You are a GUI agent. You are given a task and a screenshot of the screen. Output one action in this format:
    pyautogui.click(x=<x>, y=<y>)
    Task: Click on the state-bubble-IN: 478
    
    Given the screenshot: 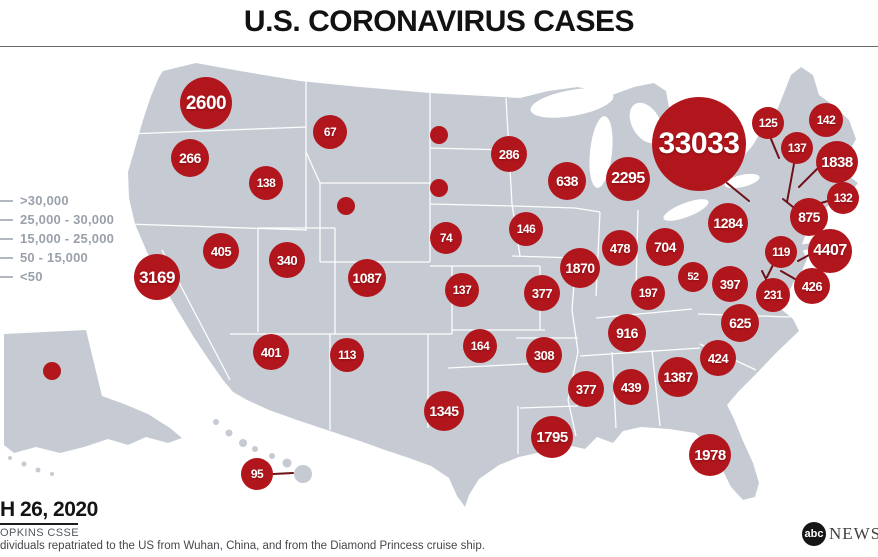 What is the action you would take?
    pyautogui.click(x=620, y=248)
    